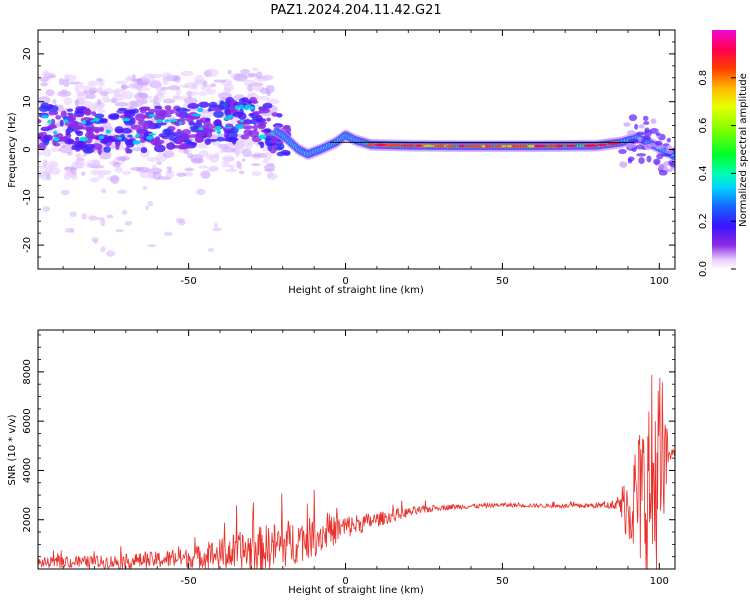 This screenshot has width=750, height=600. Describe the element at coordinates (703, 221) in the screenshot. I see `colorbar-tick-label: 0.2` at that location.